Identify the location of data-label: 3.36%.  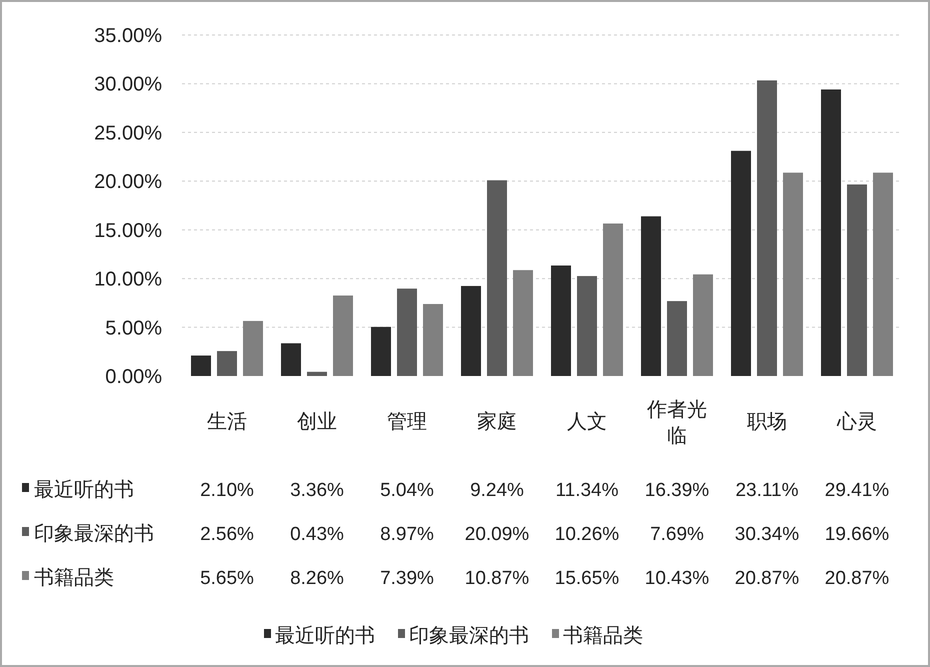
(317, 490).